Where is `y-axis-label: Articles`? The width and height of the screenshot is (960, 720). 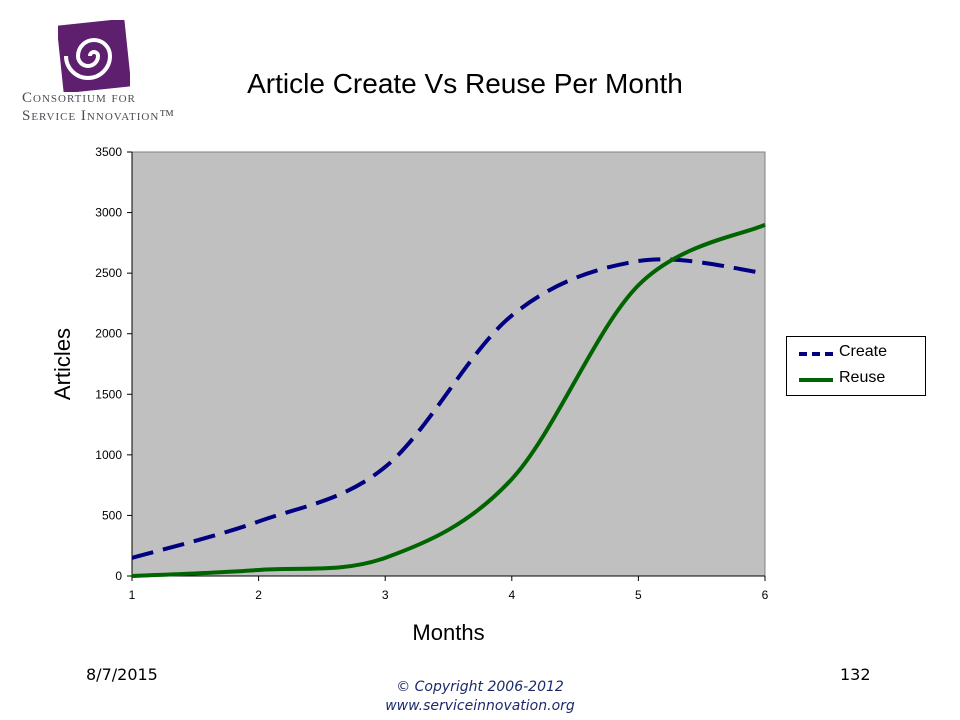
y-axis-label: Articles is located at coordinates (62, 364).